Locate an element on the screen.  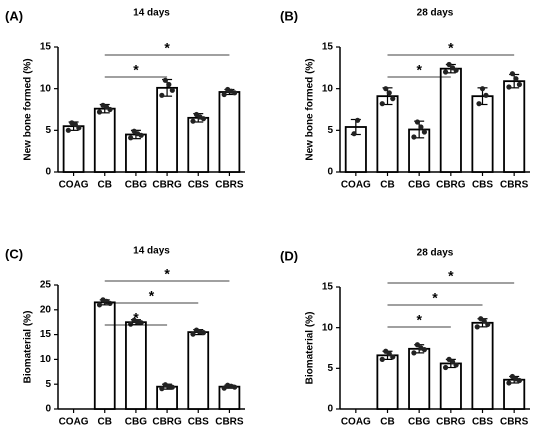
y-tick-label: 25 is located at coordinates (46, 285).